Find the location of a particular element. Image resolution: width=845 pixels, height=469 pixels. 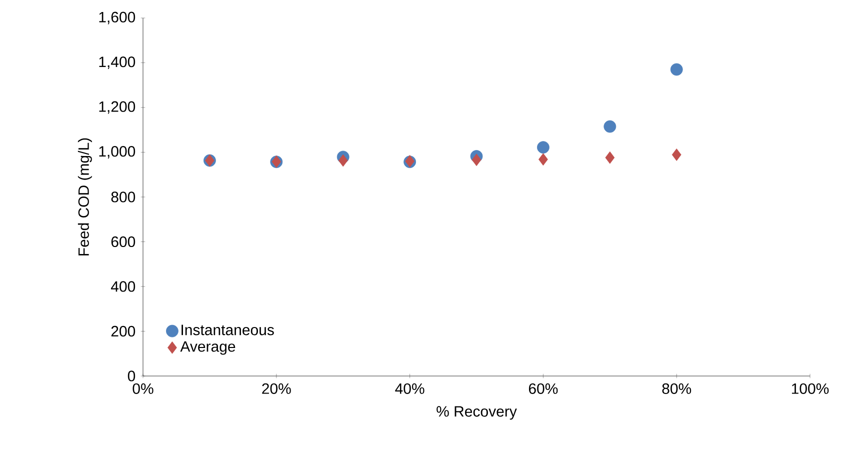

y-tick-label: 800 is located at coordinates (123, 197).